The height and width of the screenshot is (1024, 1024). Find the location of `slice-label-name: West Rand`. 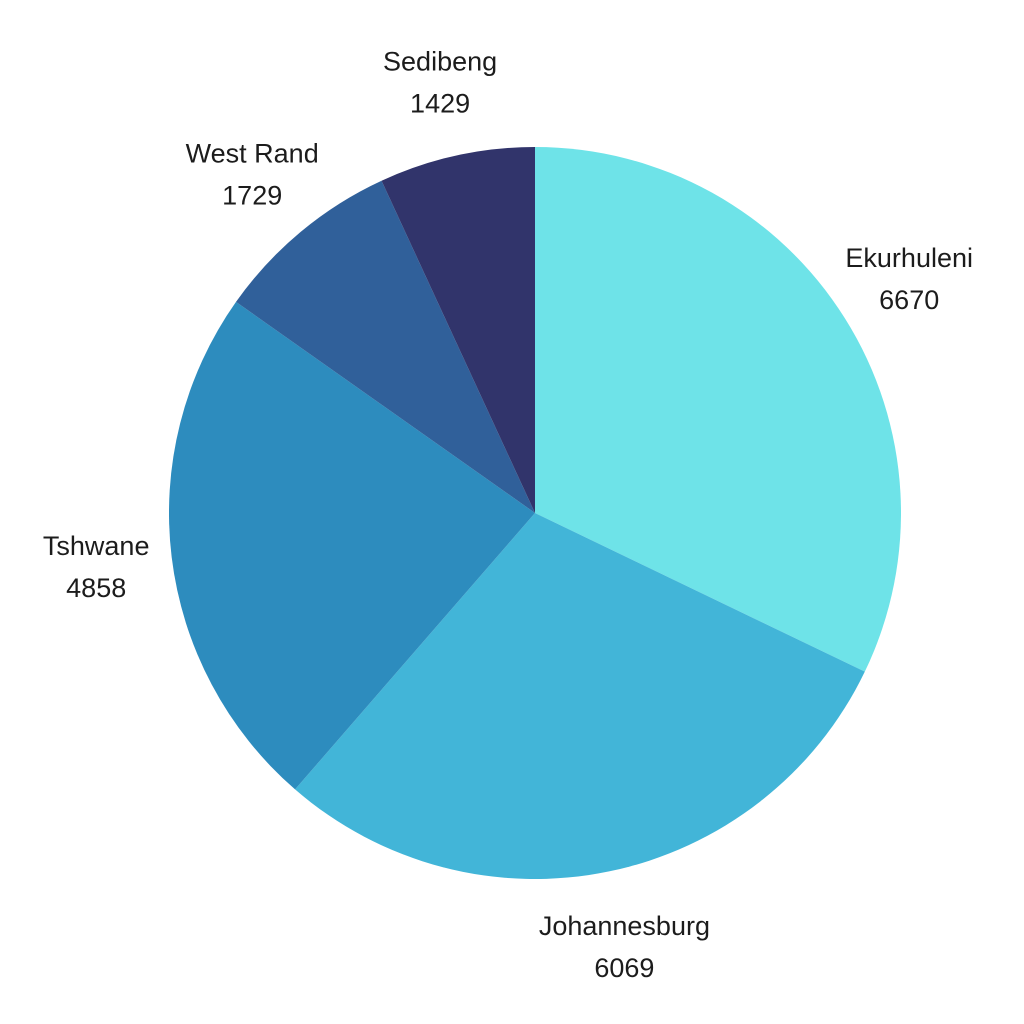

slice-label-name: West Rand is located at coordinates (252, 153).